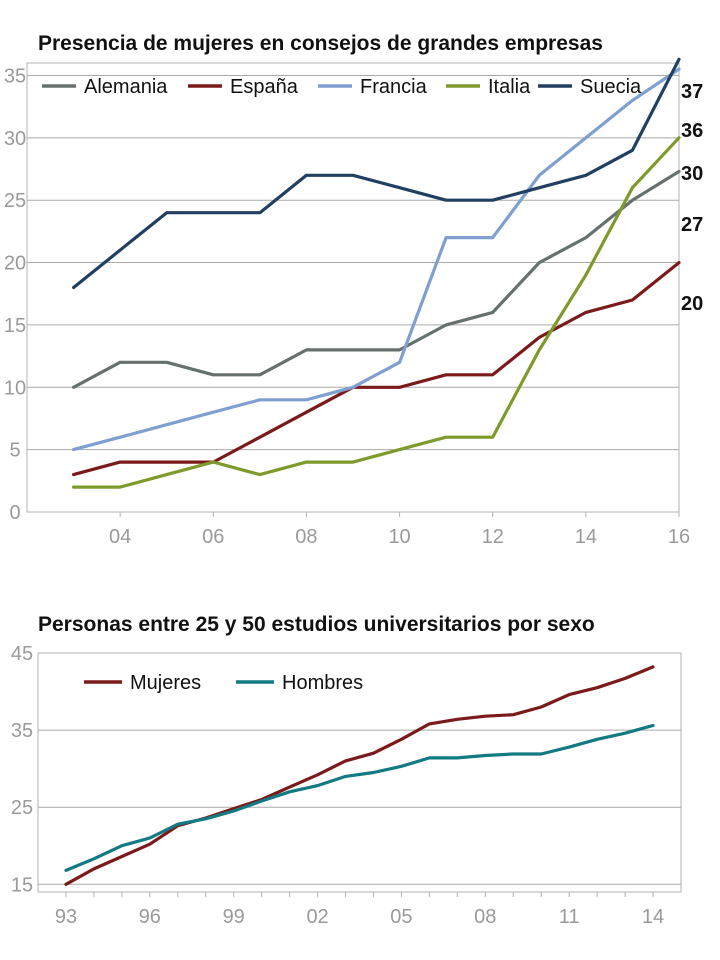 The image size is (720, 960). Describe the element at coordinates (120, 537) in the screenshot. I see `x-tick-label: 04` at that location.